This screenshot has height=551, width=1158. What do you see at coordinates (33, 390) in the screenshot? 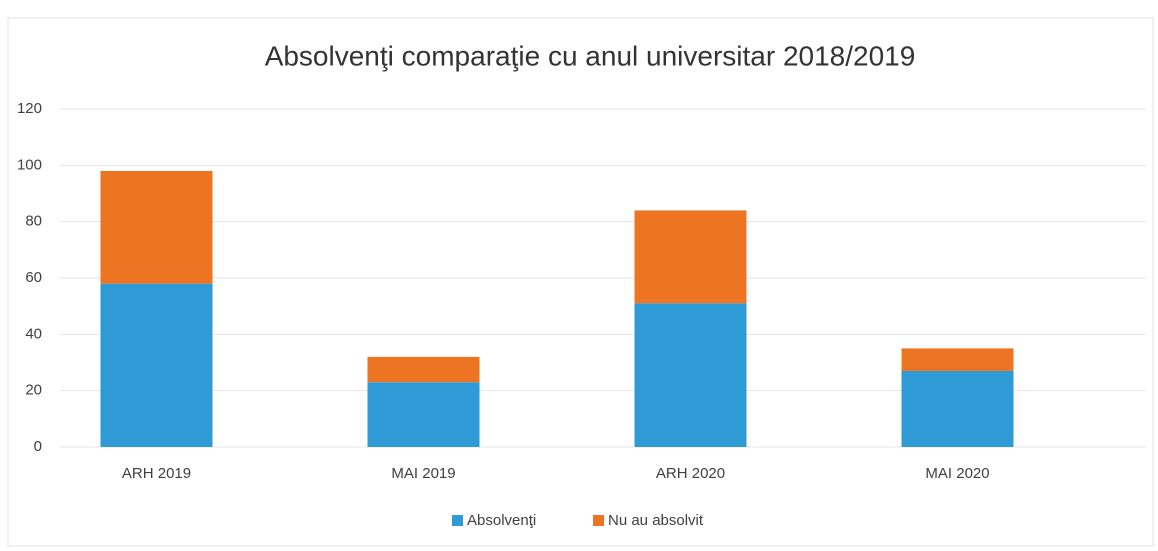
I see `y-tick-label: 20` at bounding box center [33, 390].